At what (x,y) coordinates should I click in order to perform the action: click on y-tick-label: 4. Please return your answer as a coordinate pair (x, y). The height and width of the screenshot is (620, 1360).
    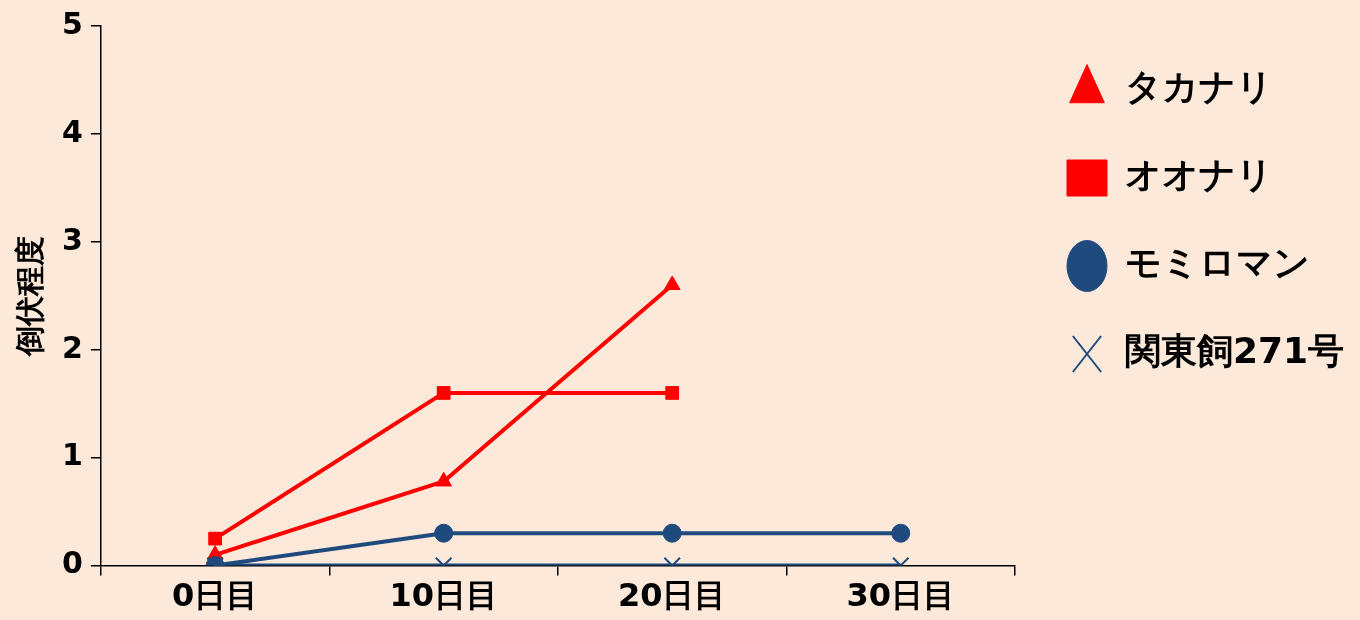
    Looking at the image, I should click on (72, 131).